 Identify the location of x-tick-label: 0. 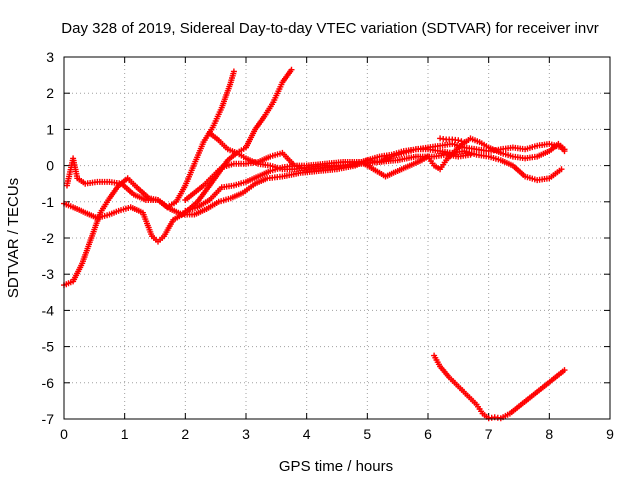
(64, 434).